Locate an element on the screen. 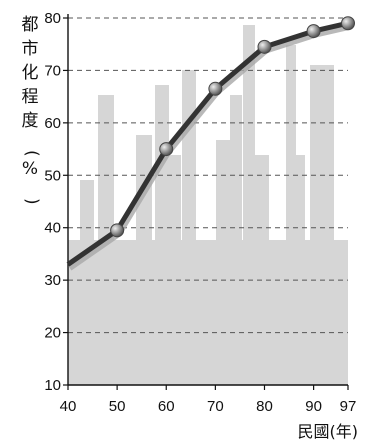  ytick-label-60: 60 is located at coordinates (52, 123).